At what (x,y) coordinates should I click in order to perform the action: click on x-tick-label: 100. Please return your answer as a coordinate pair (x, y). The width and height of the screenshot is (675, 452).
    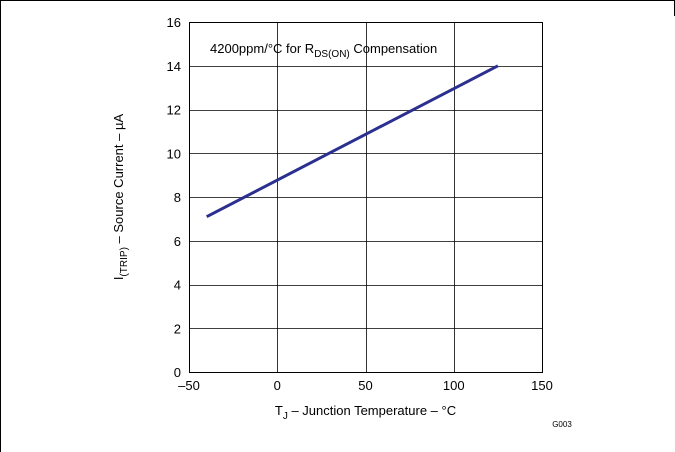
    Looking at the image, I should click on (454, 385).